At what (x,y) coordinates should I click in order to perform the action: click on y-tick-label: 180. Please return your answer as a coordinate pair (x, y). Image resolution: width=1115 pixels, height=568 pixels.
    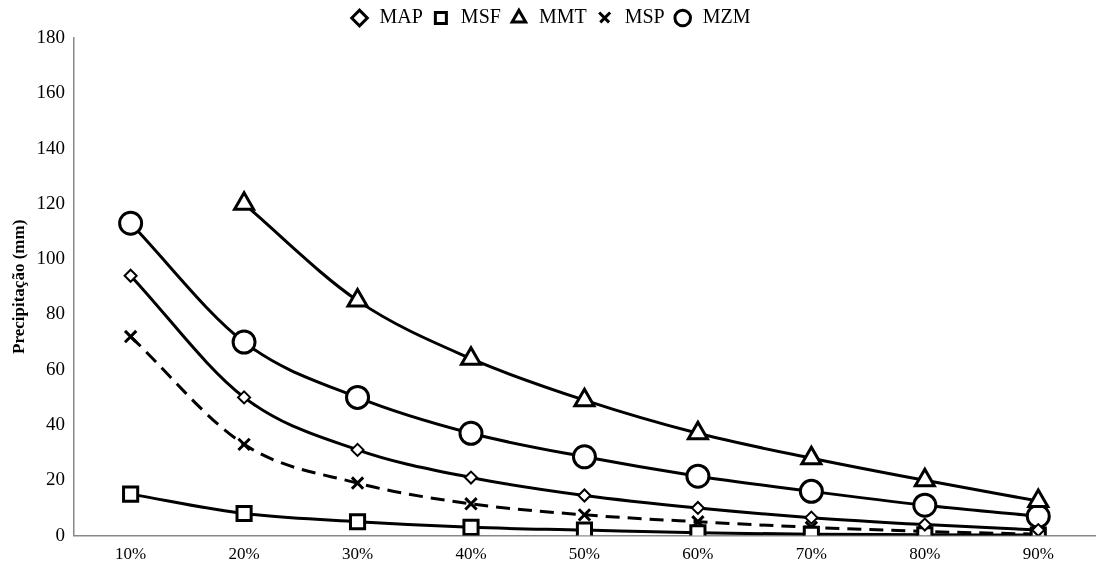
    Looking at the image, I should click on (50, 36).